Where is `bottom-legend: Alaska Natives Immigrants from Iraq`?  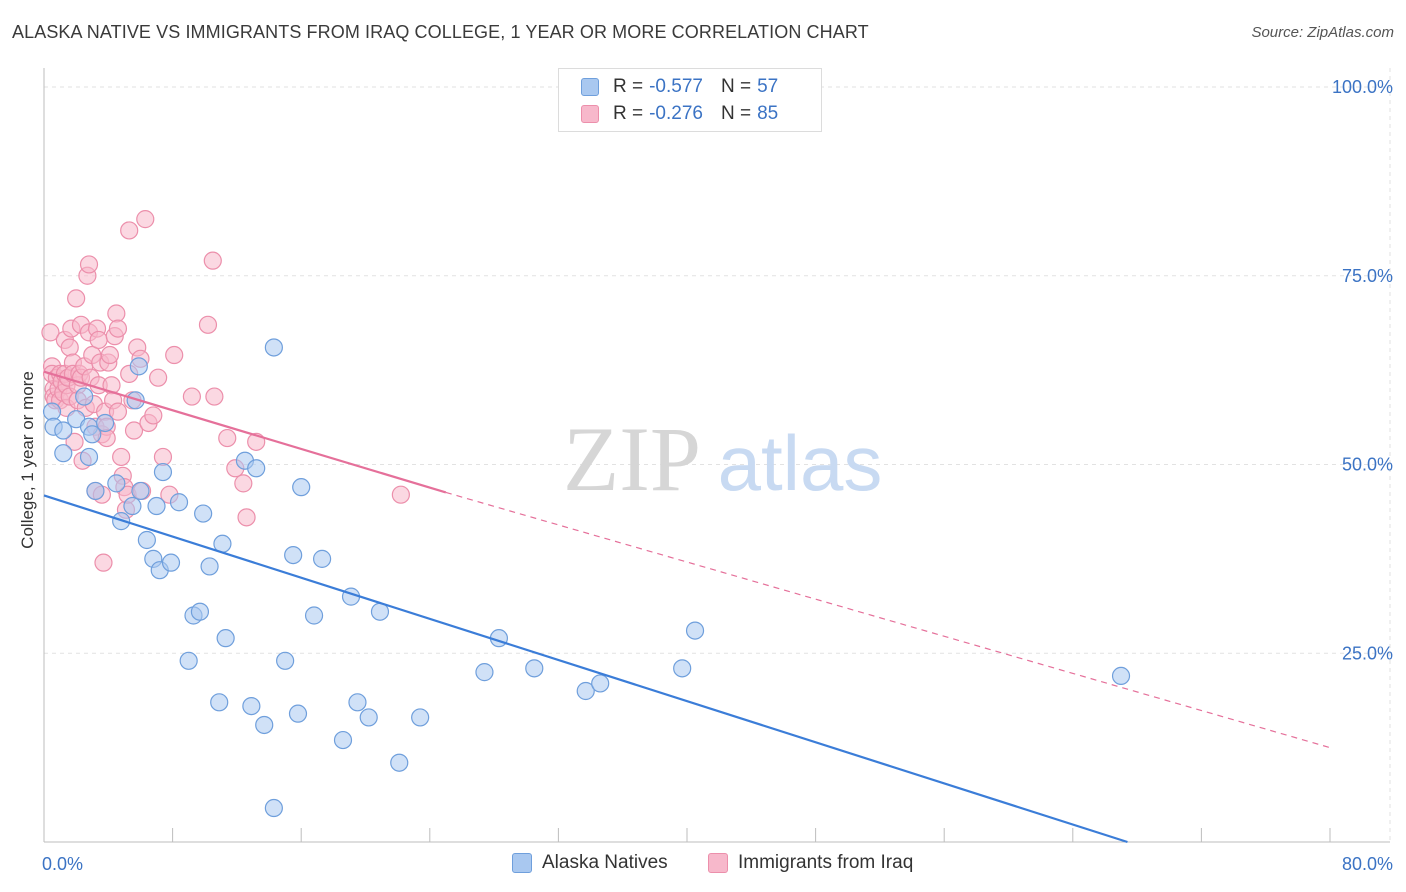
bottom-legend: Alaska Natives Immigrants from Iraq is located at coordinates (703, 865).